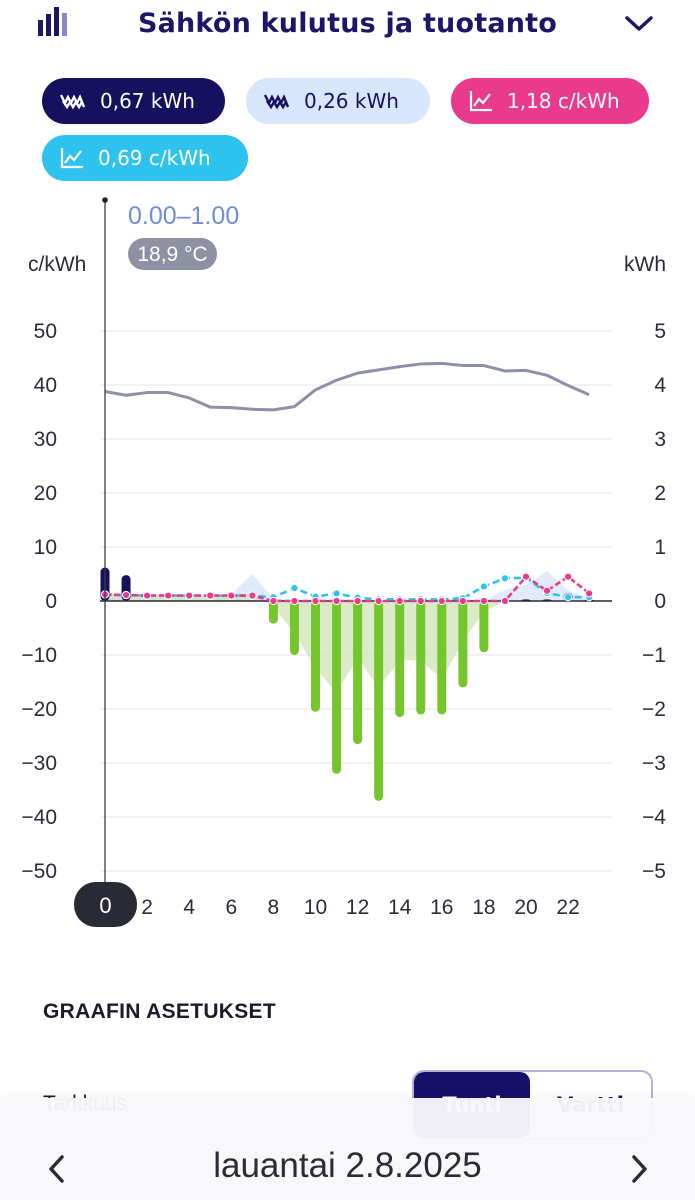 The height and width of the screenshot is (1200, 695). What do you see at coordinates (154, 158) in the screenshot?
I see `transfer-price-value: 0,69 c/kWh` at bounding box center [154, 158].